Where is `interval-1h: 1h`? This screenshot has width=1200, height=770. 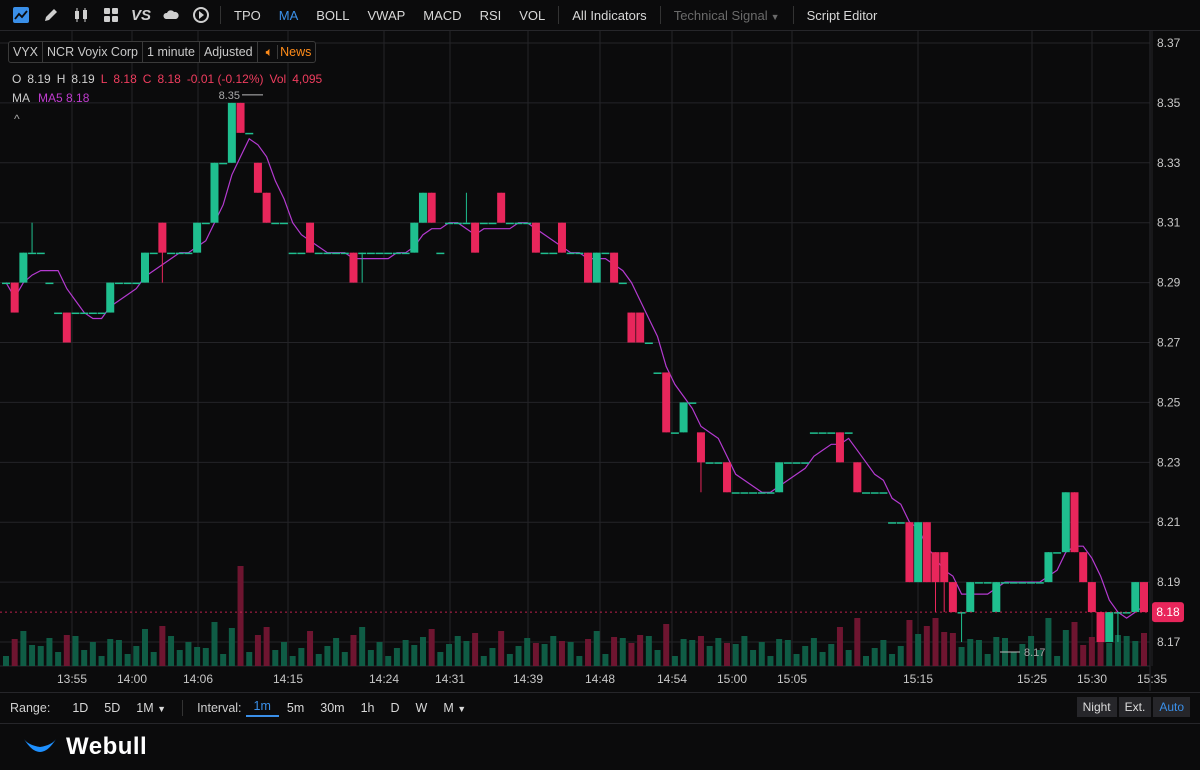
interval-1h: 1h is located at coordinates (367, 708).